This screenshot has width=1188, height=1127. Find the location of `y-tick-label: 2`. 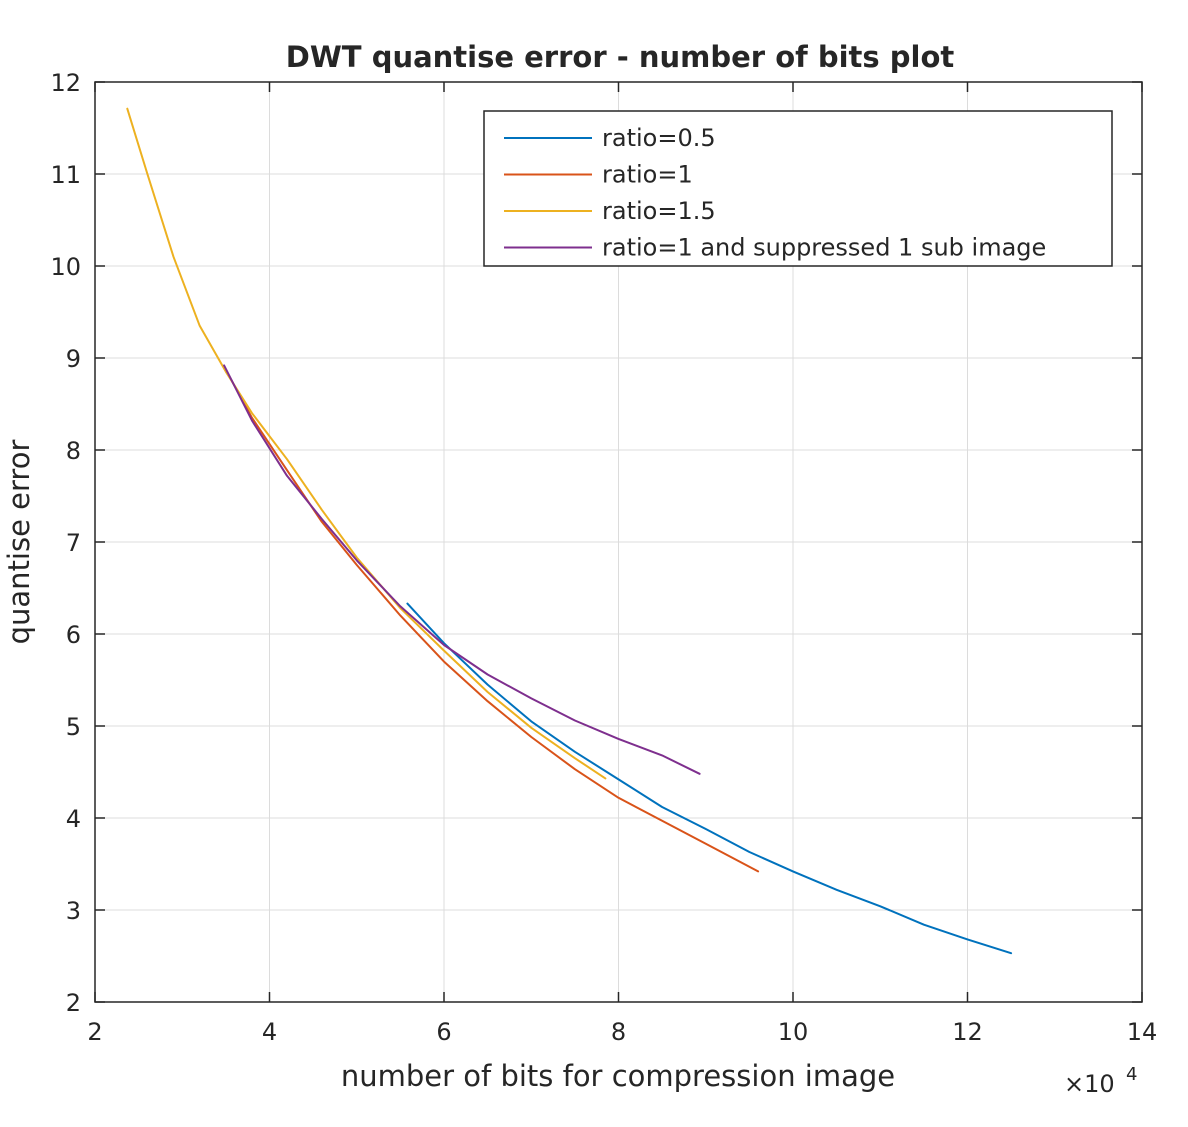

y-tick-label: 2 is located at coordinates (73, 1003).